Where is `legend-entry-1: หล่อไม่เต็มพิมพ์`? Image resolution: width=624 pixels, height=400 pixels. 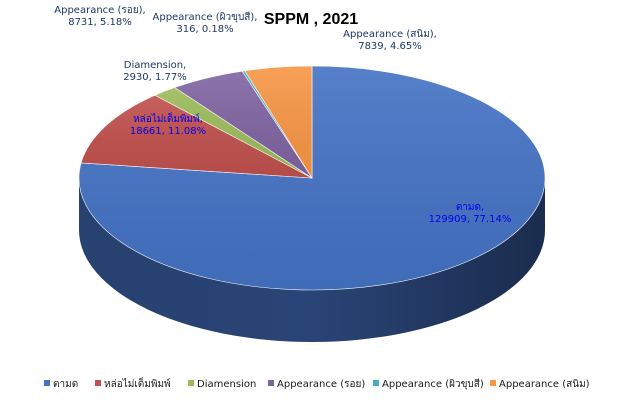
legend-entry-1: หล่อไม่เต็มพิมพ์ is located at coordinates (137, 383).